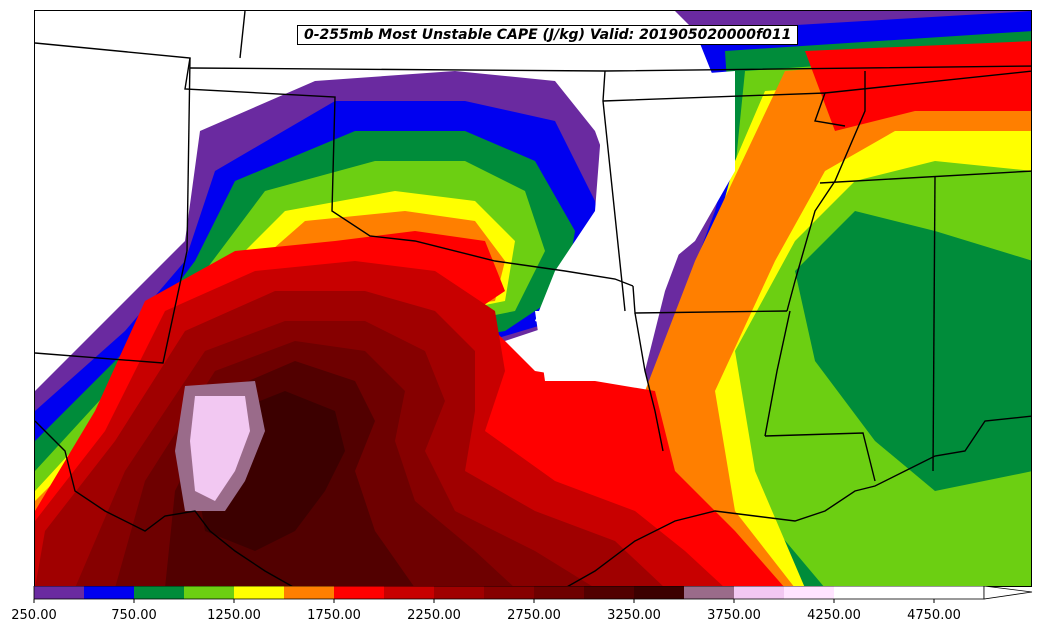 This screenshot has width=1042, height=633. Describe the element at coordinates (1008, 593) in the screenshot. I see `colorbar-extend-arrow` at that location.